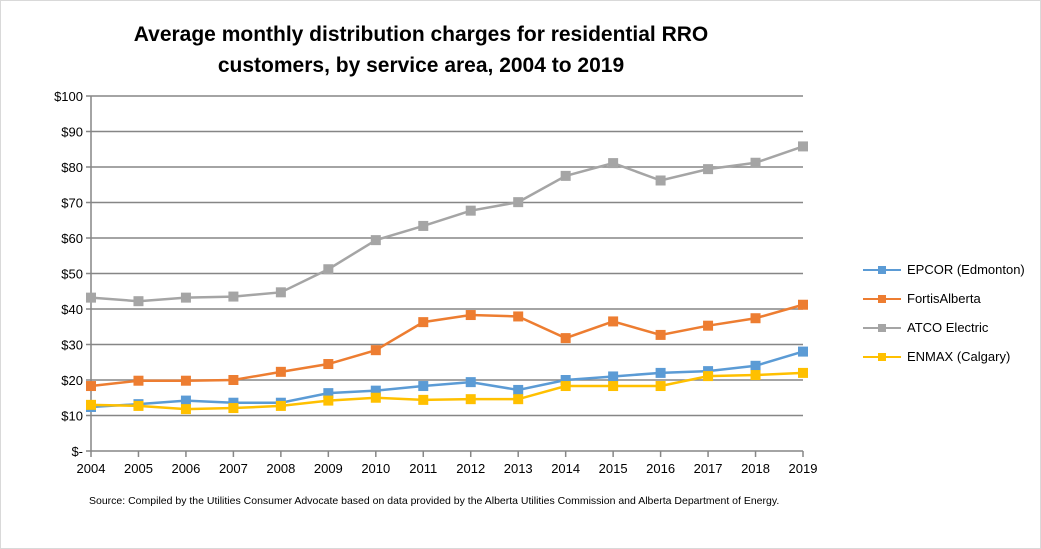 The height and width of the screenshot is (549, 1041). Describe the element at coordinates (77, 451) in the screenshot. I see `y-tick-label: $-` at that location.